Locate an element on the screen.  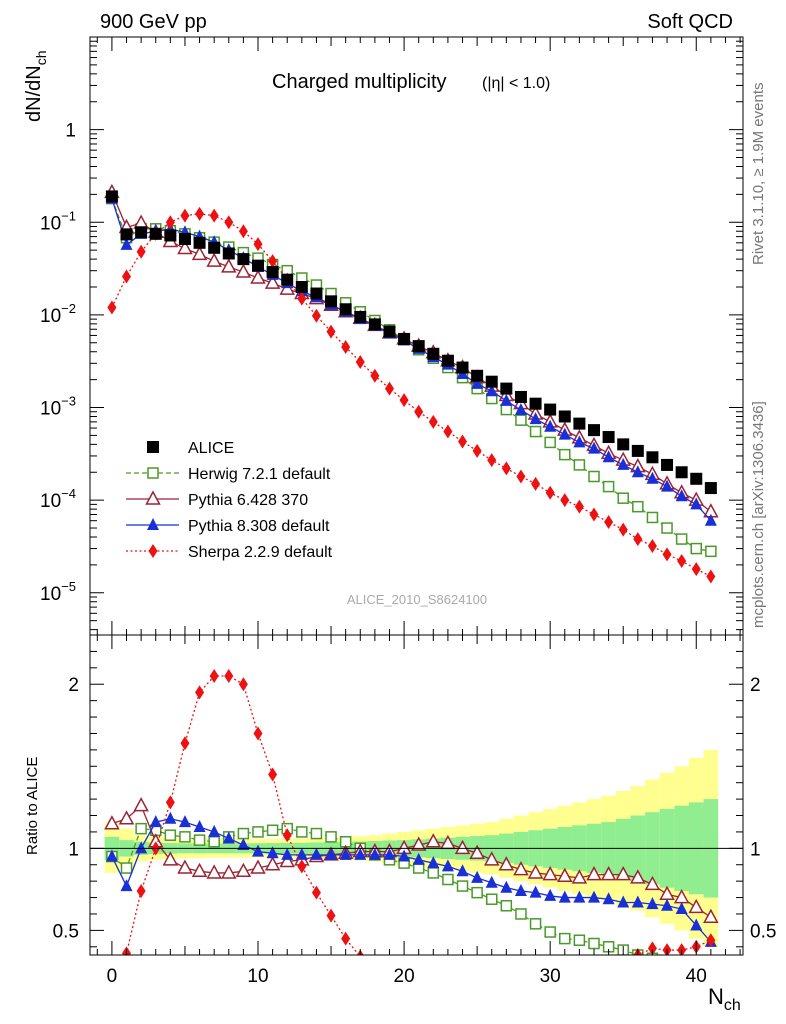
x-axis-title-subscript: ch is located at coordinates (732, 1005).